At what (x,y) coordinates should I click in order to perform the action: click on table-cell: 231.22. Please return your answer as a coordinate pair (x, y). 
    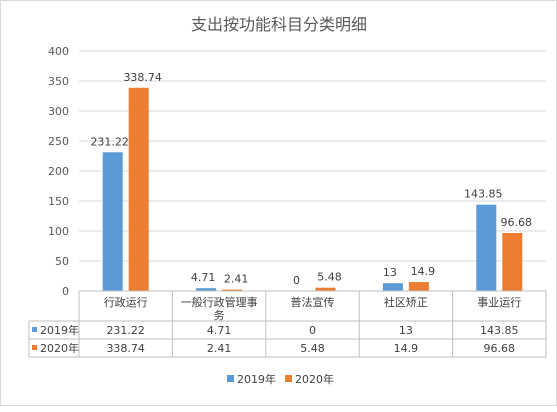
    Looking at the image, I should click on (125, 330).